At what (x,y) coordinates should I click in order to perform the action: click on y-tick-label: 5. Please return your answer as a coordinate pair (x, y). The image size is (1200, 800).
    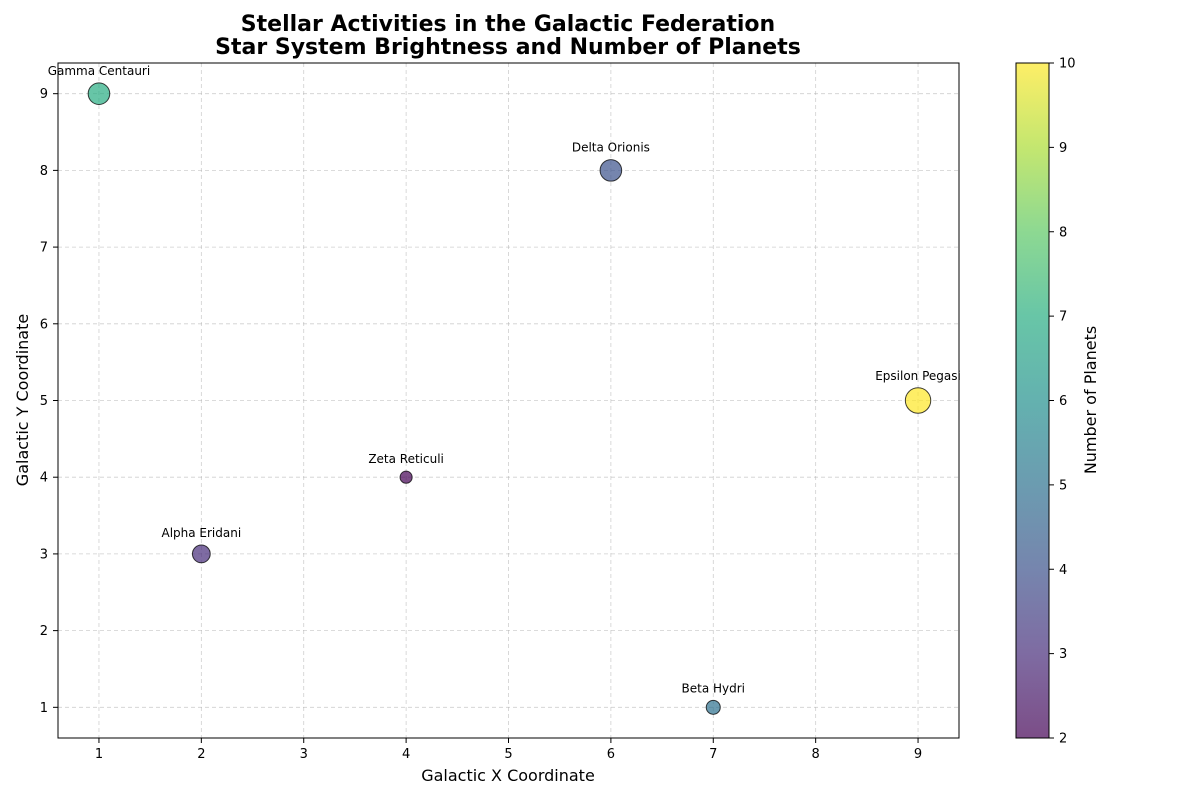
    Looking at the image, I should click on (44, 401).